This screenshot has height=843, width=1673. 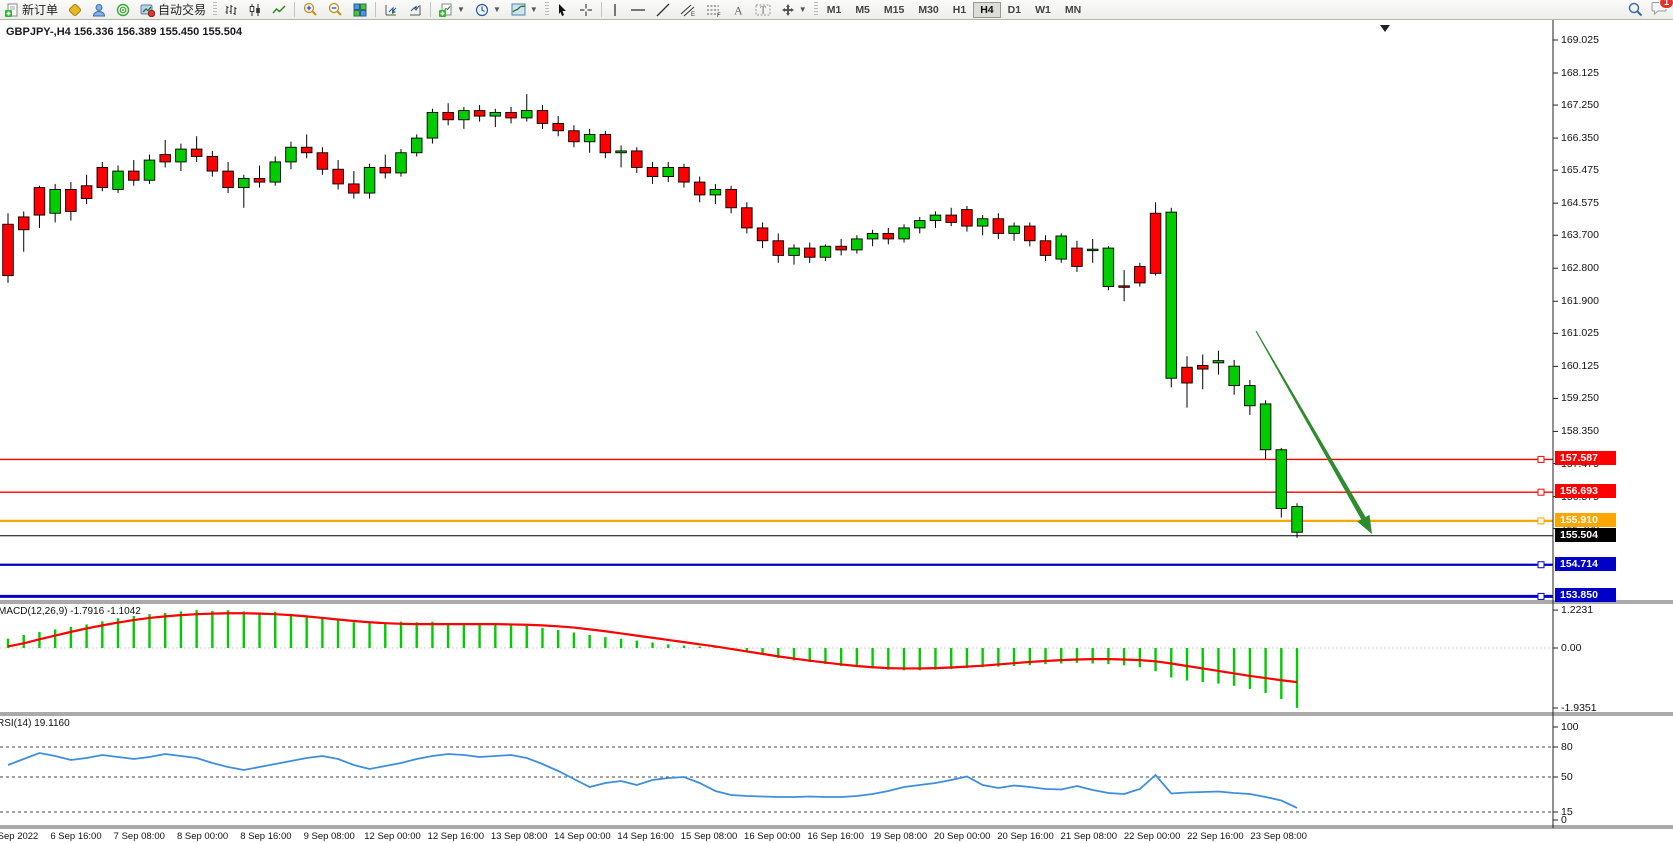 What do you see at coordinates (38, 32) in the screenshot?
I see `chart-symbol-period: GBPJPY-,H4` at bounding box center [38, 32].